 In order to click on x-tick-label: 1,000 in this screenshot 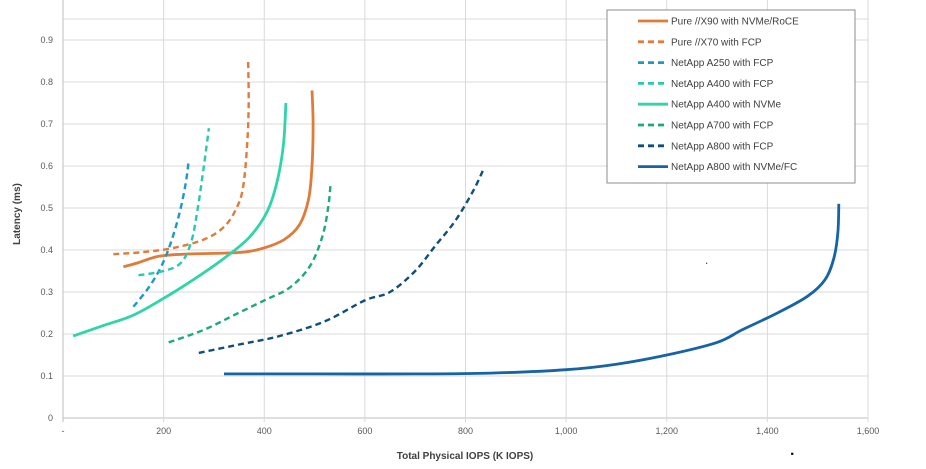, I will do `click(566, 431)`.